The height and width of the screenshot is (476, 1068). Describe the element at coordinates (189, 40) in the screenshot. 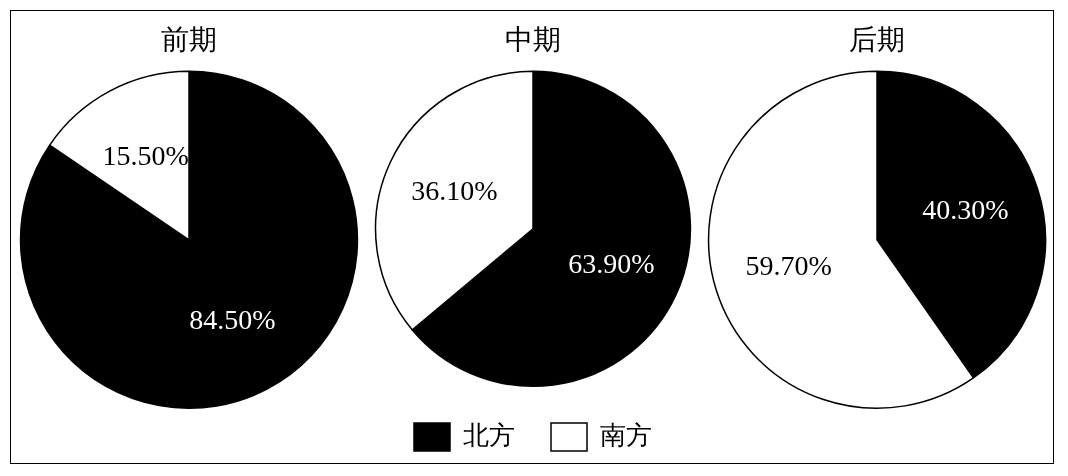

I see `chart-title: 前期` at that location.